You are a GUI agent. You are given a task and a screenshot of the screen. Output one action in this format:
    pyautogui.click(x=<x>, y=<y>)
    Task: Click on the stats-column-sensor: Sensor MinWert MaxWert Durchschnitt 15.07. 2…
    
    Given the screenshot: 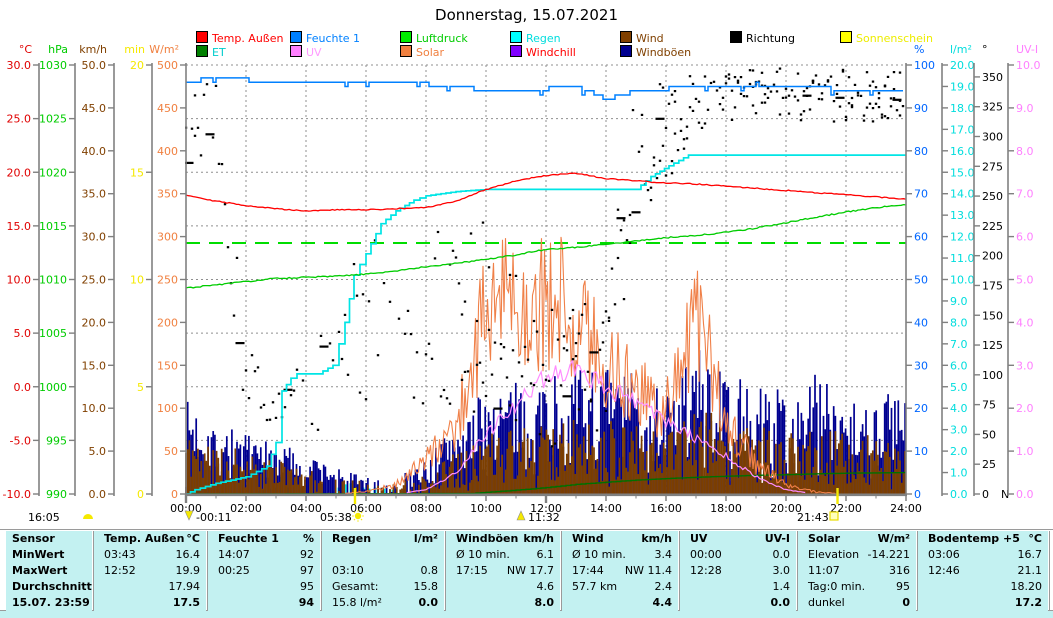 What is the action you would take?
    pyautogui.click(x=49, y=571)
    